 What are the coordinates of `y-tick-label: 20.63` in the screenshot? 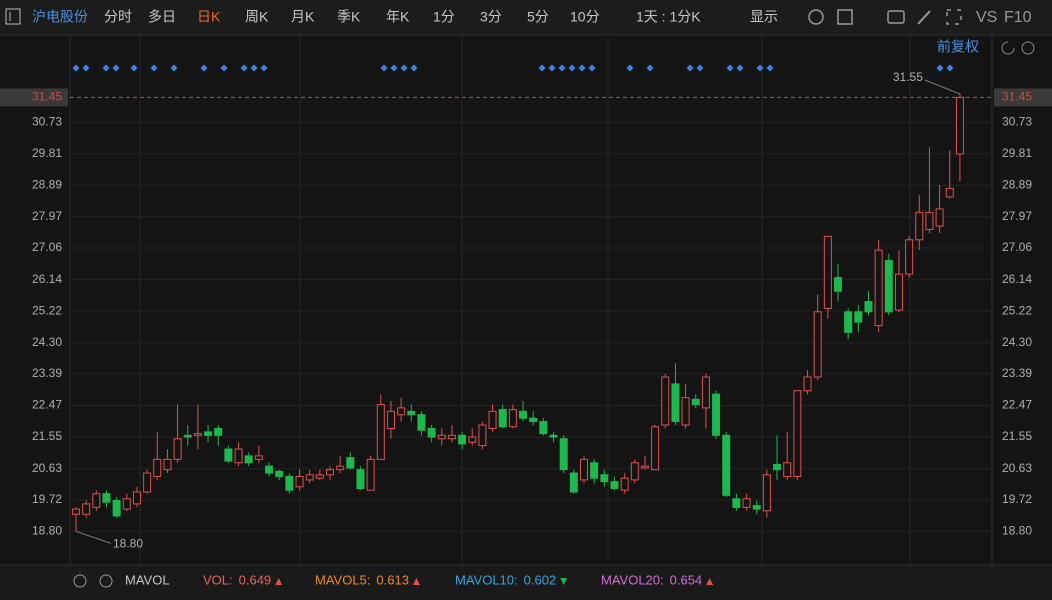 It's located at (1017, 468).